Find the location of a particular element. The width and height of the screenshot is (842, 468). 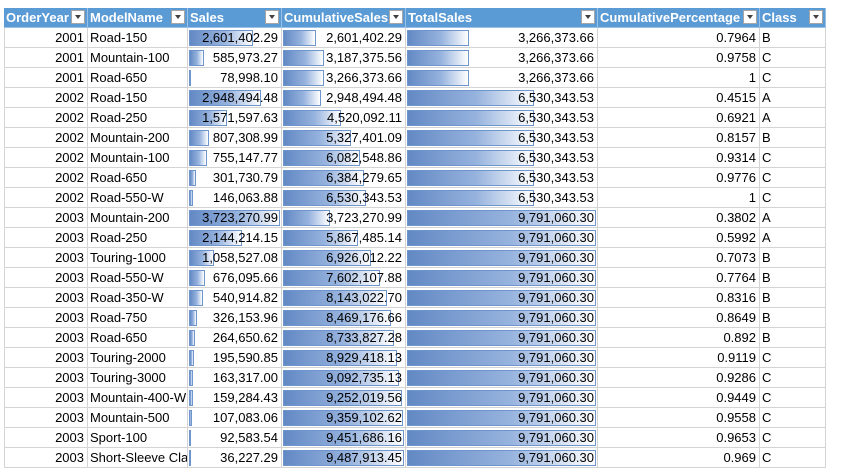

cell-totalsales: 3,266,373.66 is located at coordinates (502, 38).